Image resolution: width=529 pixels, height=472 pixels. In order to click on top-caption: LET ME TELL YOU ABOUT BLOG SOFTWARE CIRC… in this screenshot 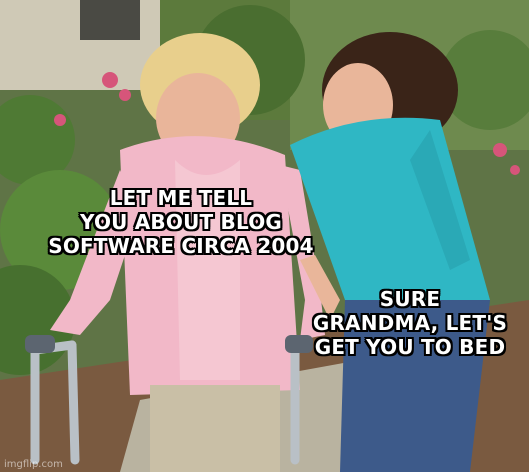, I will do `click(181, 222)`.